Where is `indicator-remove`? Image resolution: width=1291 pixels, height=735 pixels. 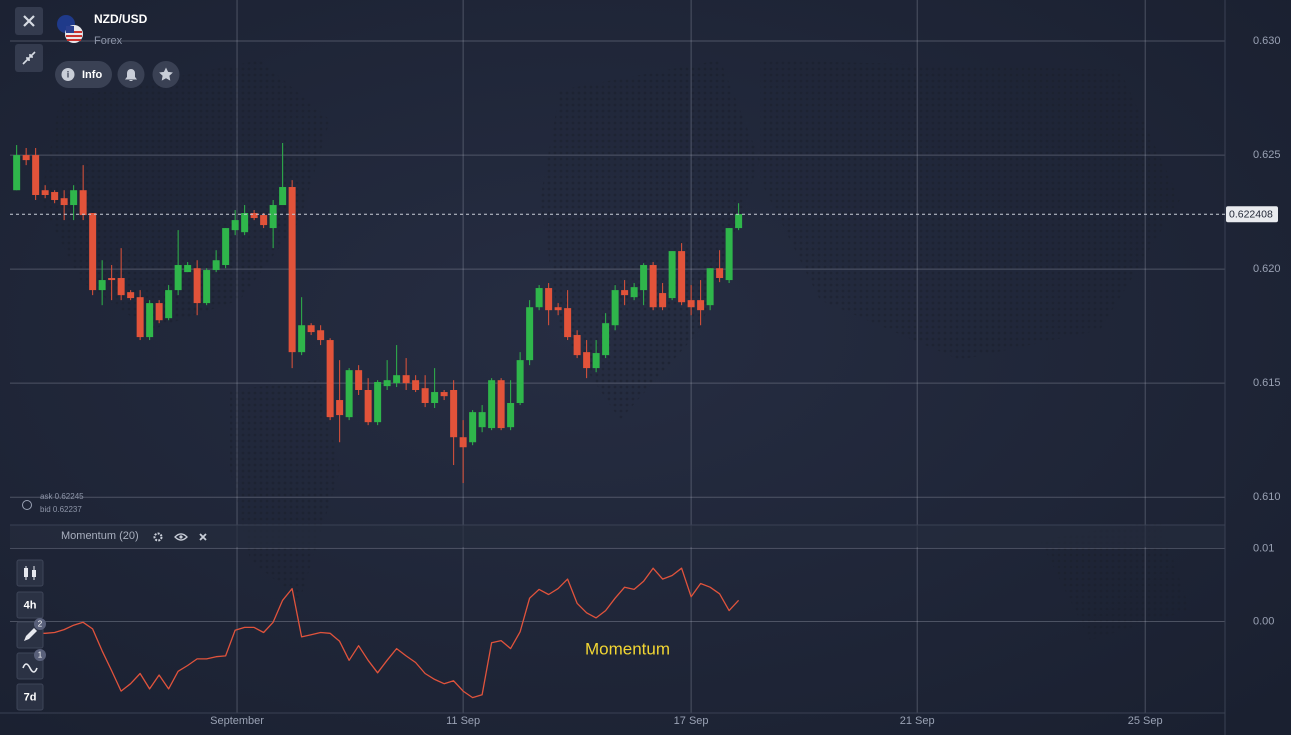
indicator-remove is located at coordinates (203, 537).